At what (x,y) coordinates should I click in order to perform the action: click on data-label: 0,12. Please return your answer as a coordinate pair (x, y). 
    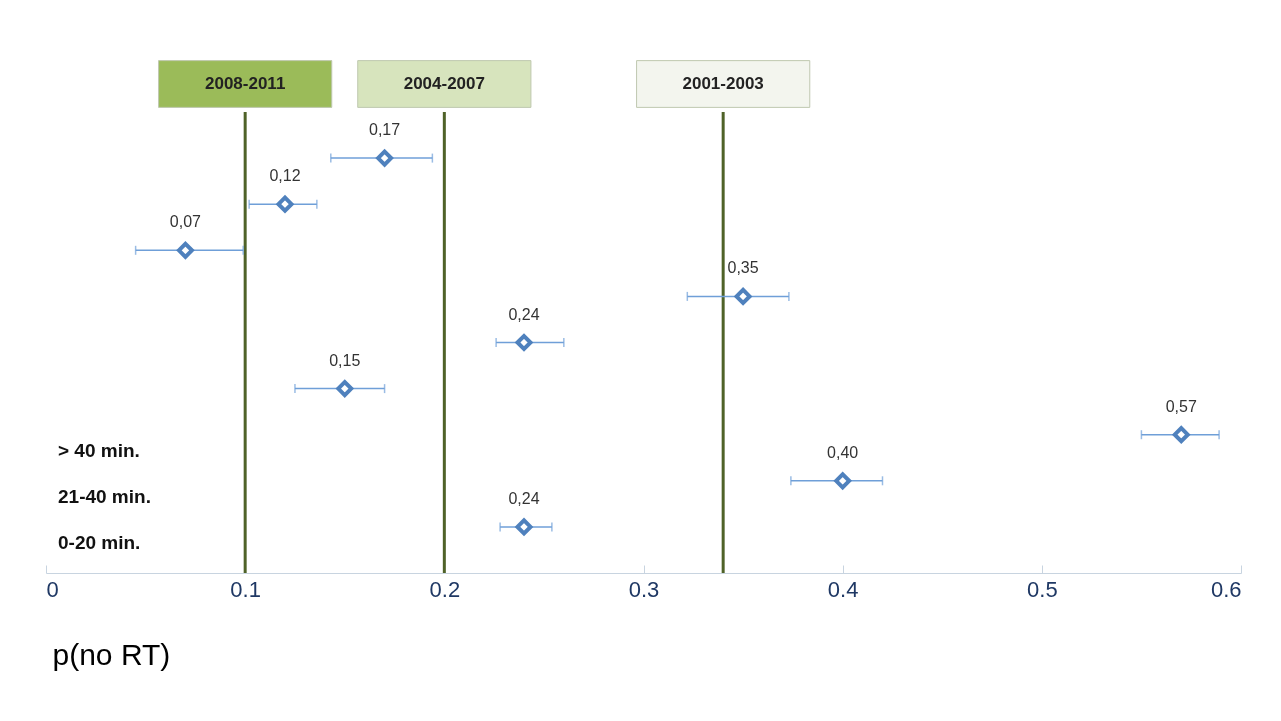
    Looking at the image, I should click on (285, 176).